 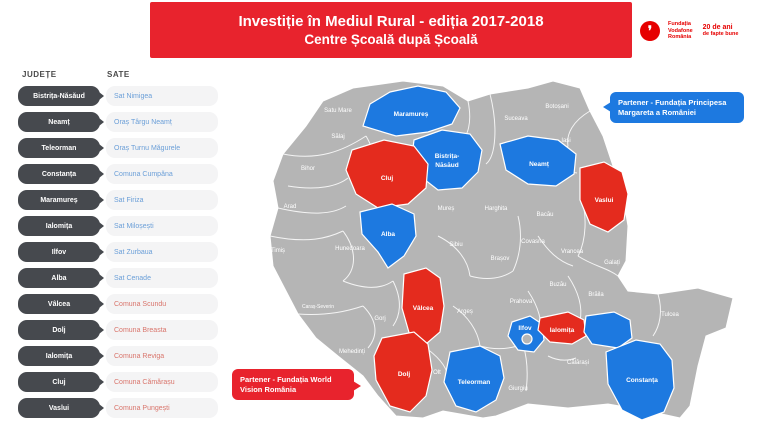 I want to click on county-shape-valcea, so click(x=423, y=306).